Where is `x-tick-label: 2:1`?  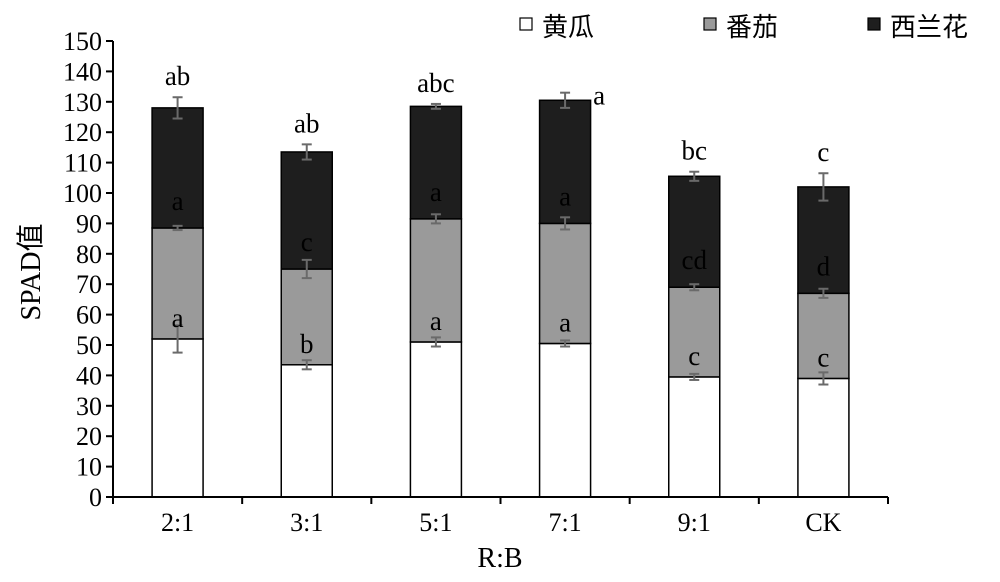
x-tick-label: 2:1 is located at coordinates (177, 522).